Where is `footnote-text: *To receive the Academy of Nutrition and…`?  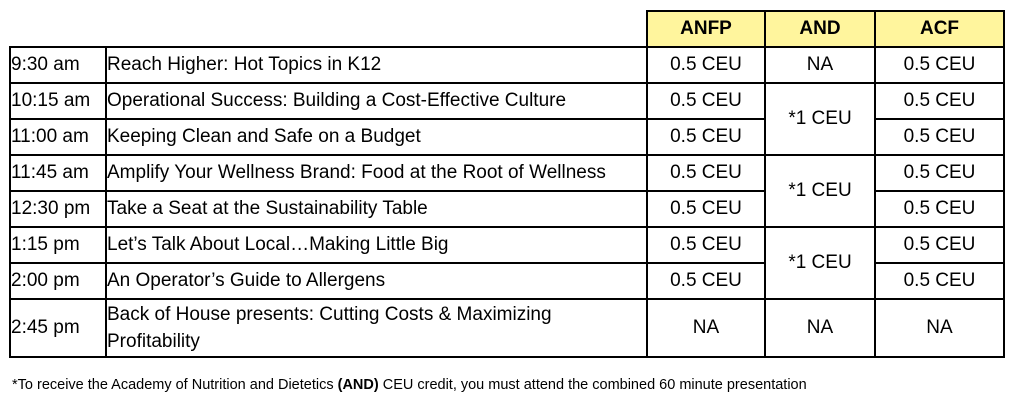 footnote-text: *To receive the Academy of Nutrition and… is located at coordinates (175, 385).